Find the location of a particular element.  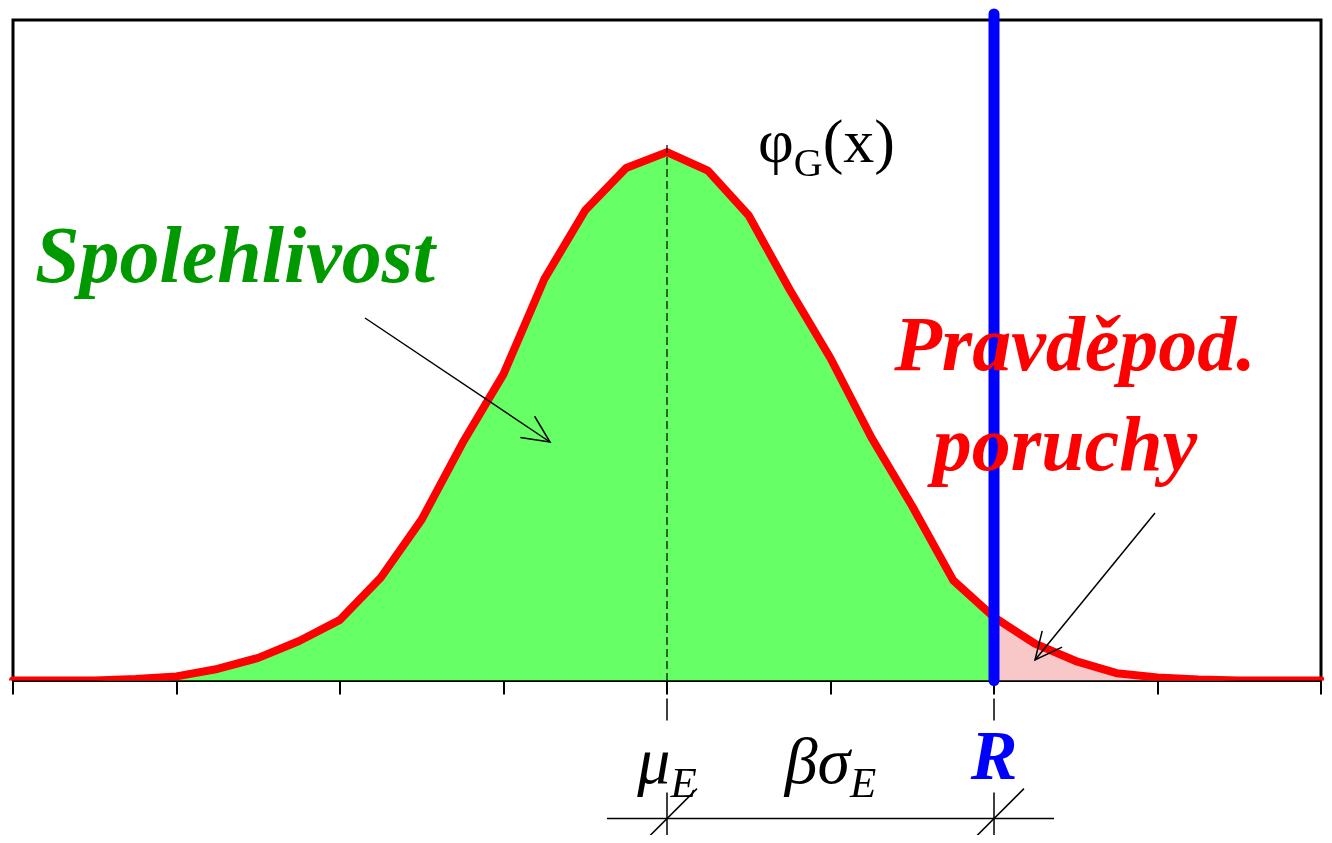

annotation: Spolehlivost is located at coordinates (236, 255).